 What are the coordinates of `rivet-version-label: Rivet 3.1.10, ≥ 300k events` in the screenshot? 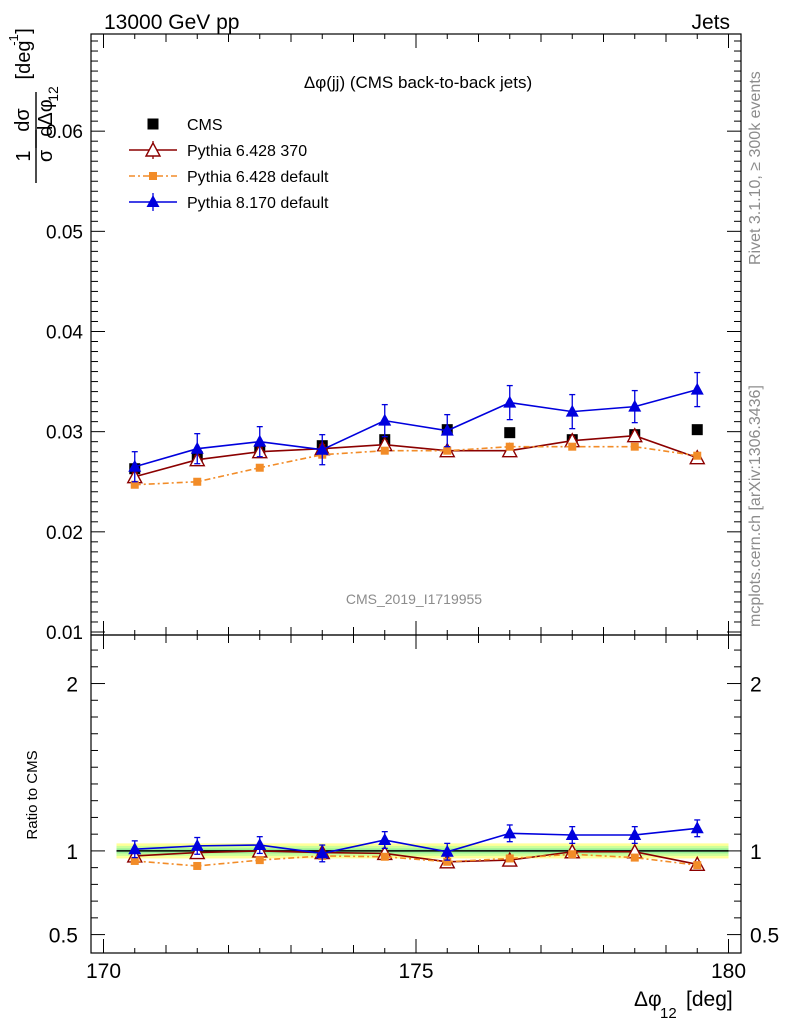 It's located at (755, 168).